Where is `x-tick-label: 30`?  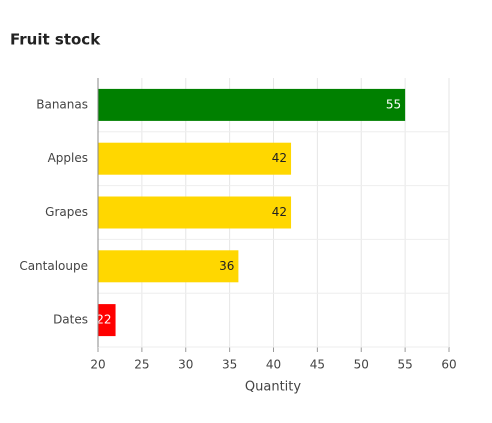 x-tick-label: 30 is located at coordinates (185, 365).